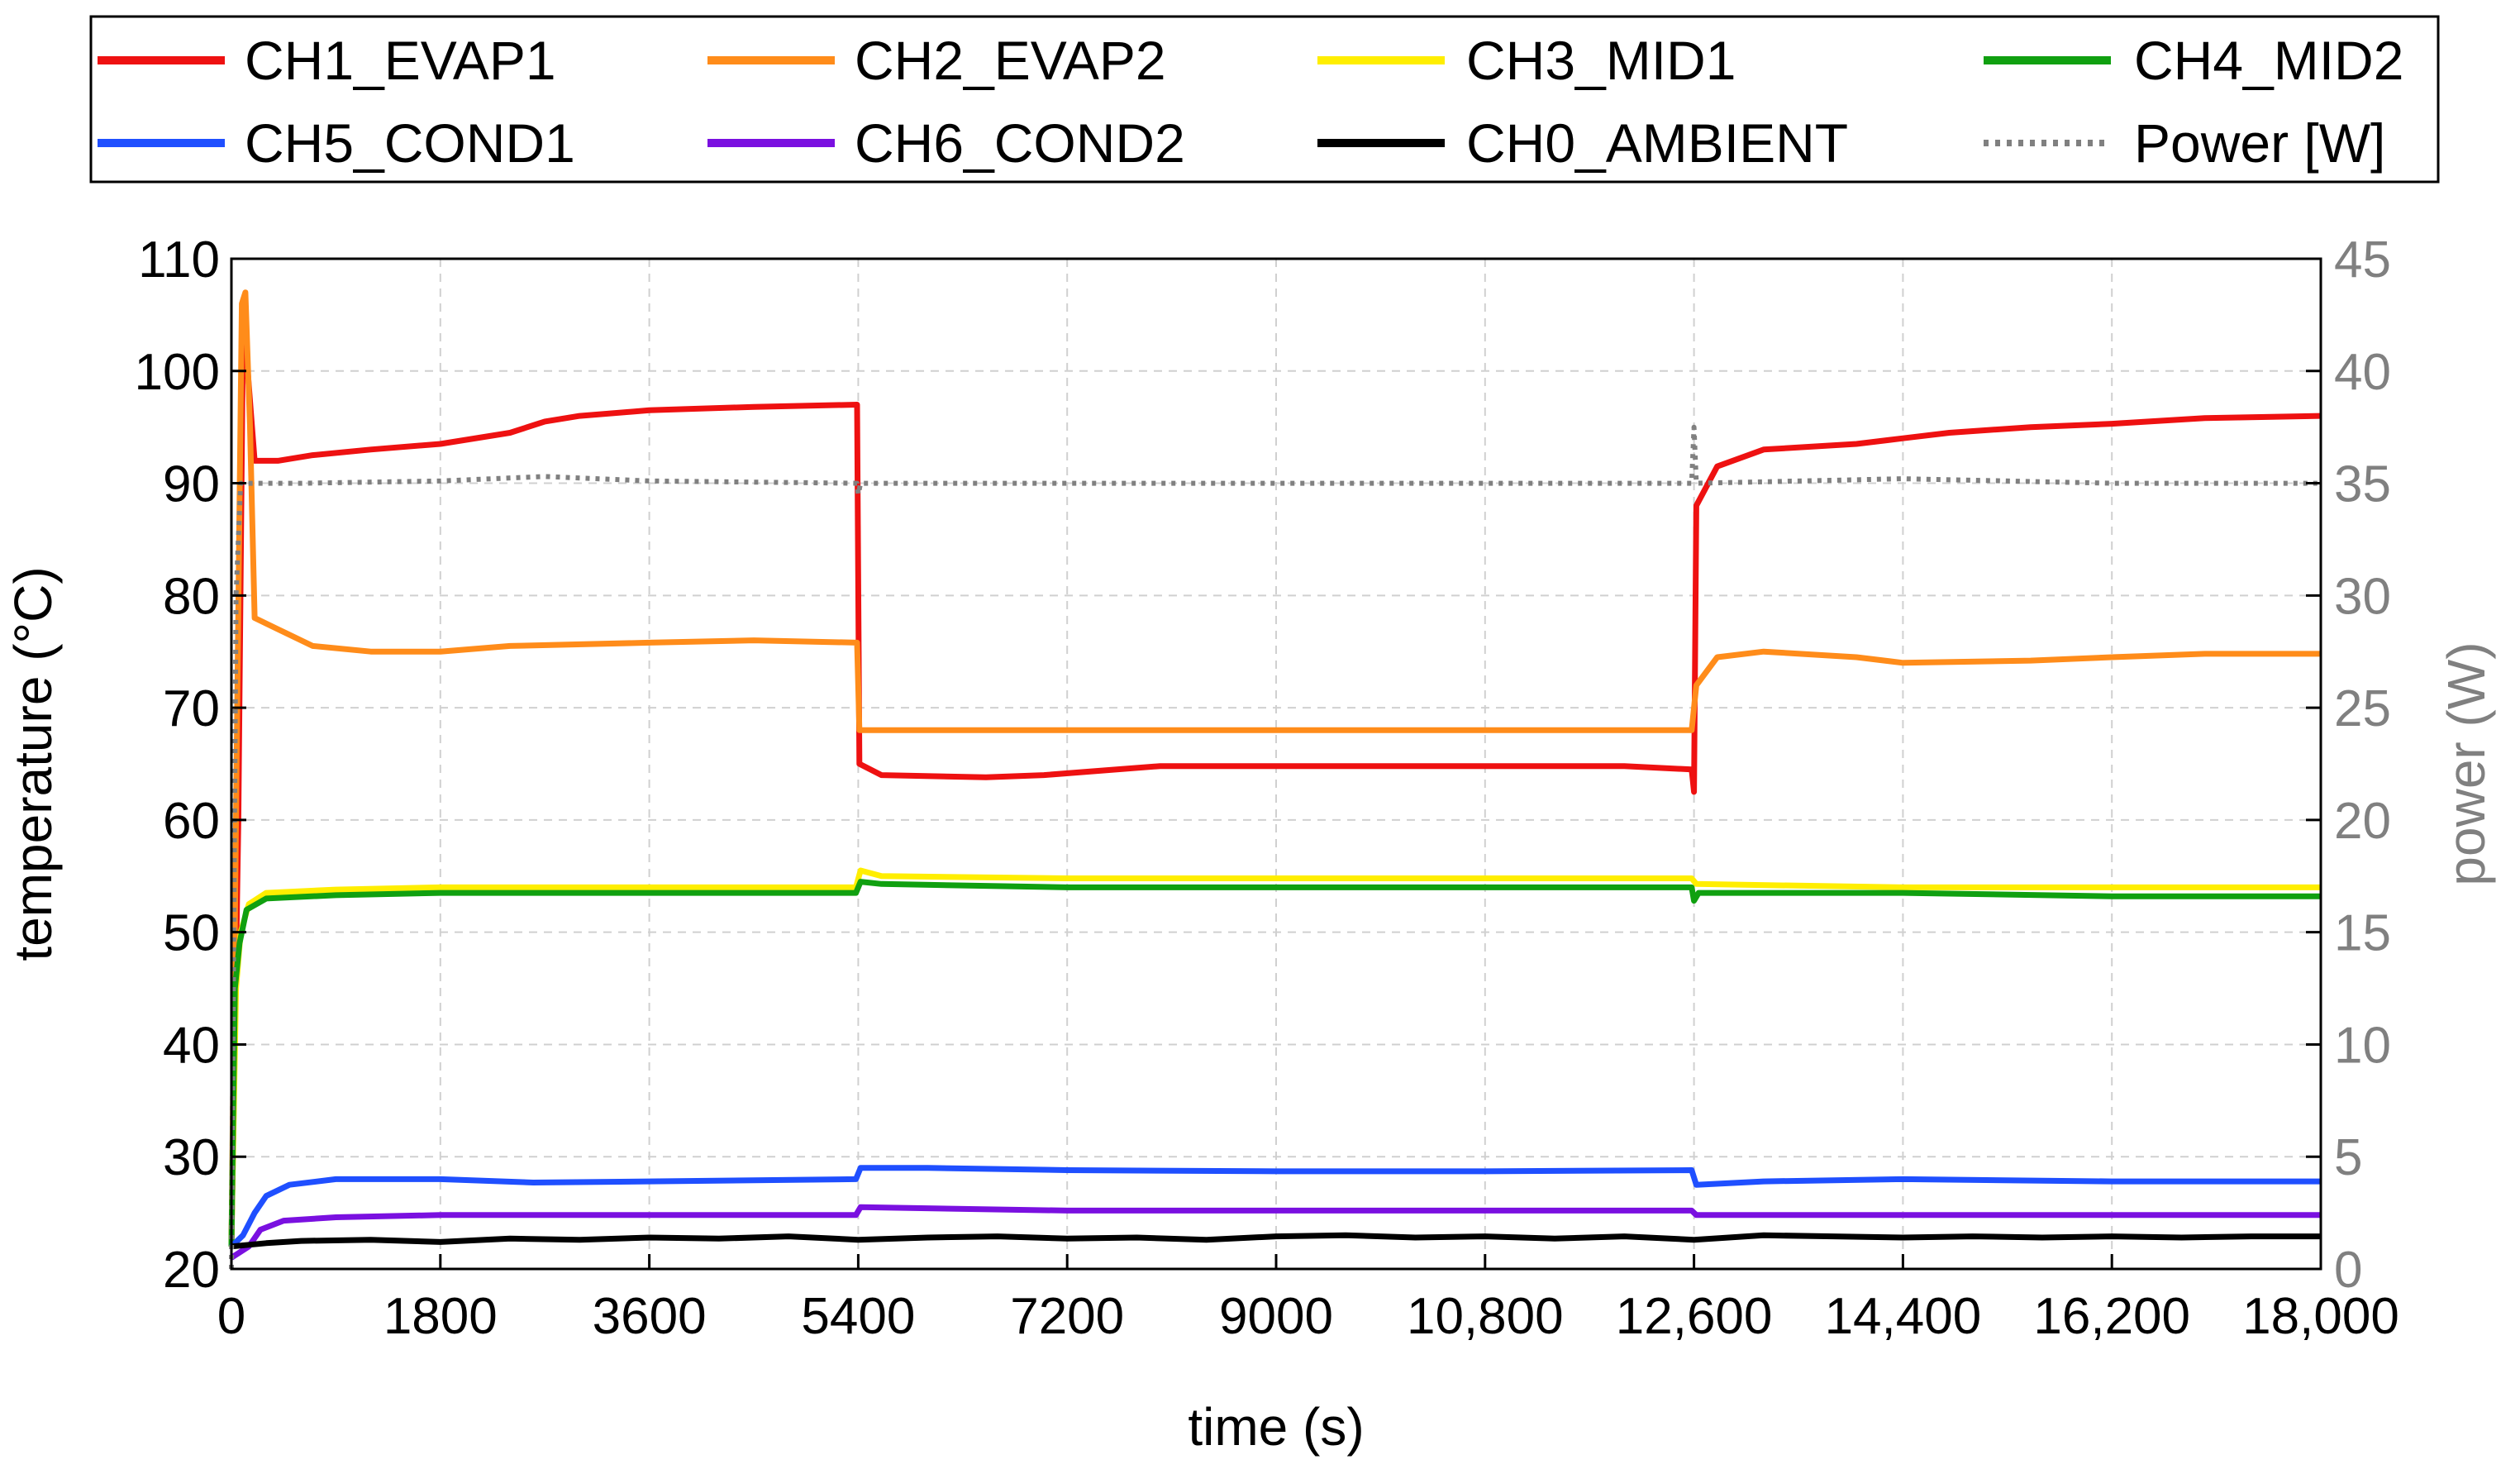 This screenshot has height=1469, width=2520. I want to click on x-tick-label: 9000, so click(1276, 1316).